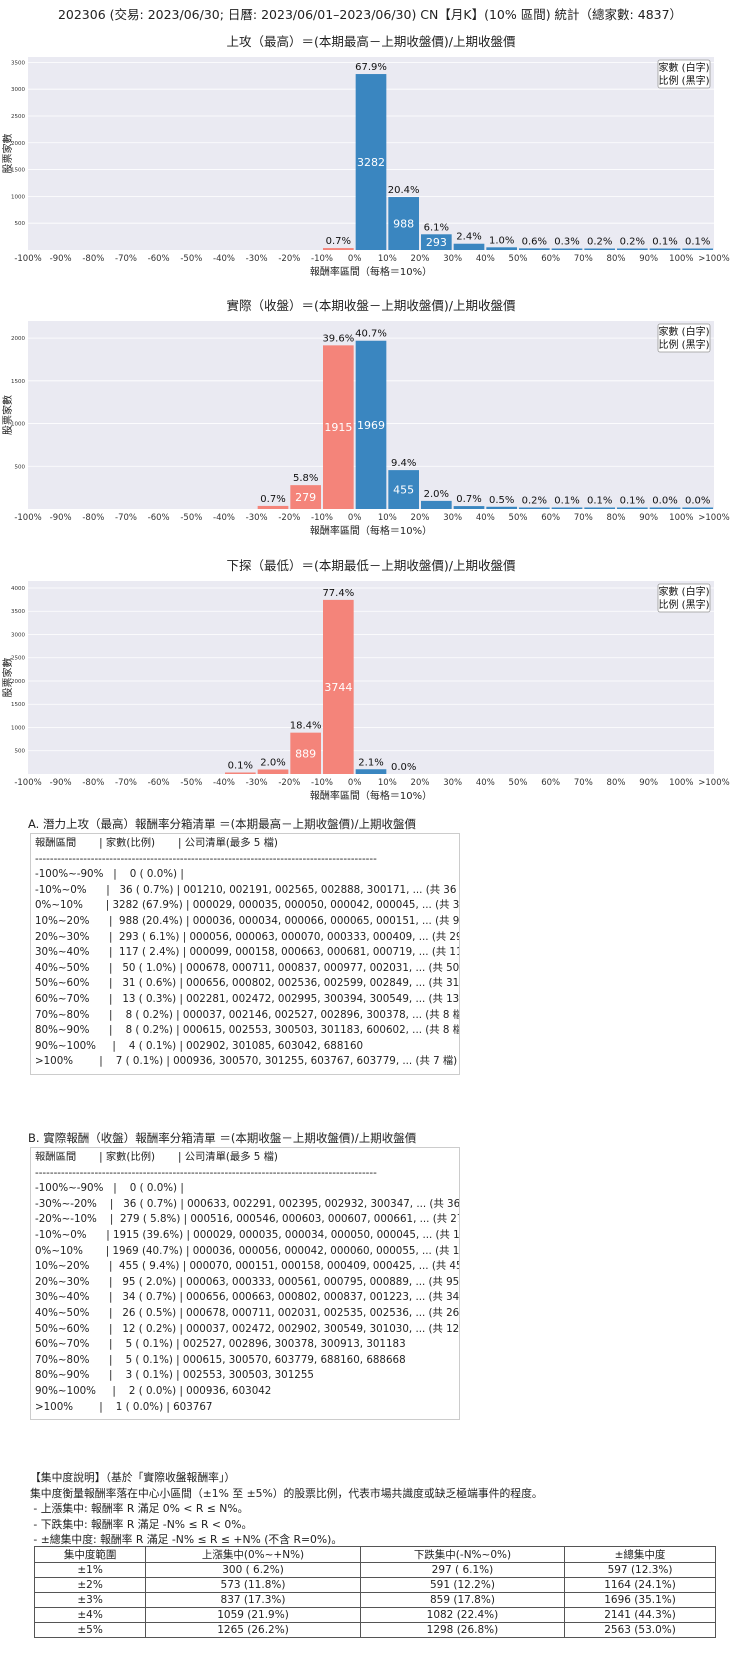 The width and height of the screenshot is (740, 1660). I want to click on x-tick-label: 40%, so click(485, 783).